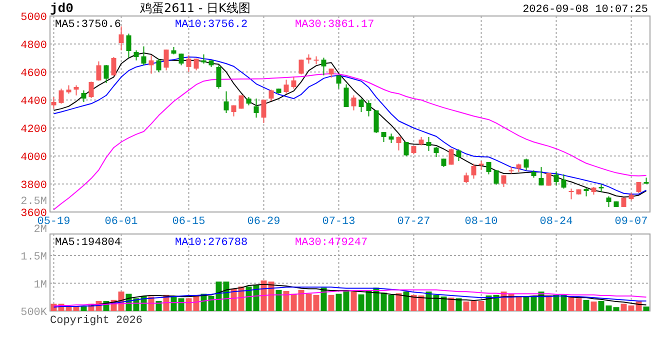  Describe the element at coordinates (211, 25) in the screenshot. I see `text: MA10:3756.2` at that location.